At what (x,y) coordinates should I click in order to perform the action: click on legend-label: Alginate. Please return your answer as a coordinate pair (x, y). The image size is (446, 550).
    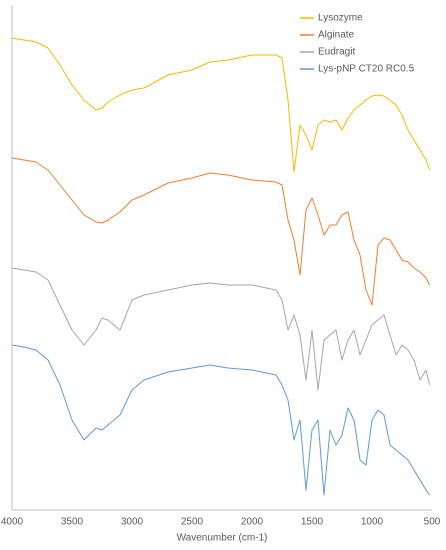
    Looking at the image, I should click on (336, 35).